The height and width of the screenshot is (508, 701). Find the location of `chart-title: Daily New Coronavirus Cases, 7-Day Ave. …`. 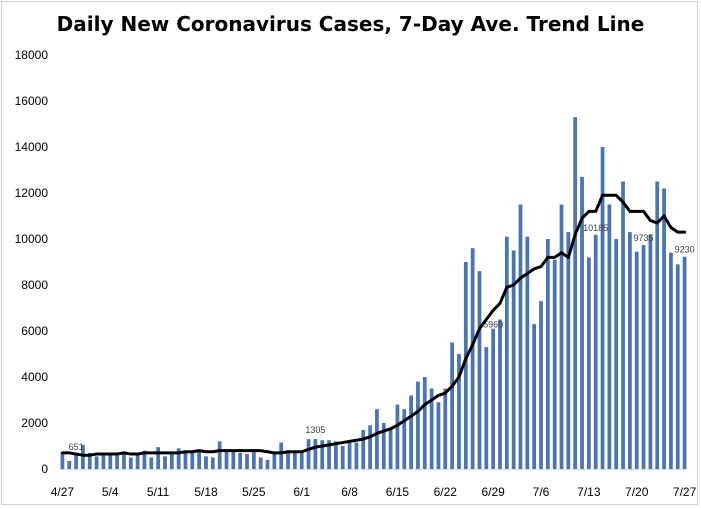

chart-title: Daily New Coronavirus Cases, 7-Day Ave. … is located at coordinates (350, 24).